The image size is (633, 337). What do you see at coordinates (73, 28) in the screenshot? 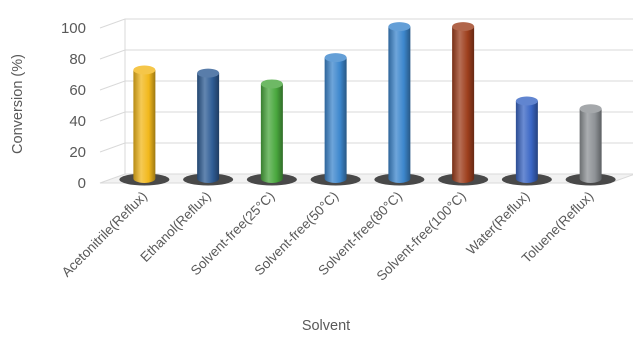
I see `y-tick-label: 100` at bounding box center [73, 28].